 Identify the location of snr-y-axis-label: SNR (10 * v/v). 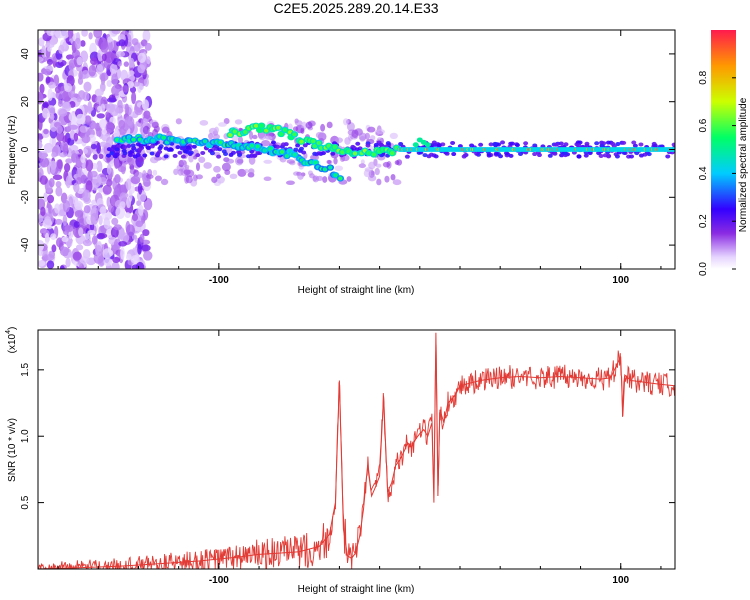
(12, 450).